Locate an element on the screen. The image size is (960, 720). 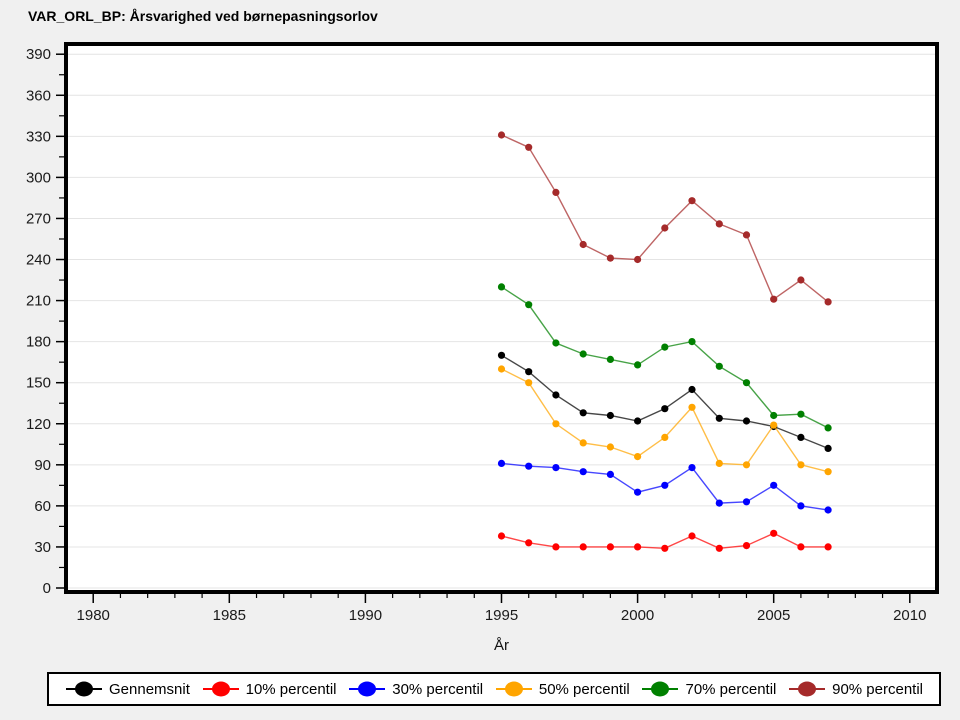
x-tick-label: 1985 is located at coordinates (229, 615).